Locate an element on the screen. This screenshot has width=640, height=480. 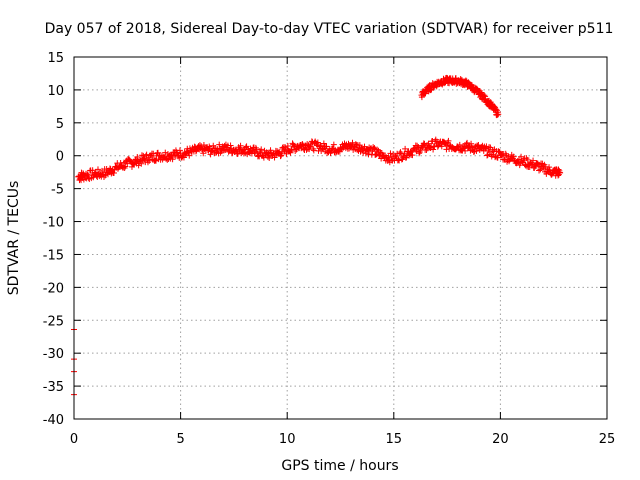
y-axis-title: SDTVAR / TECUs is located at coordinates (14, 238).